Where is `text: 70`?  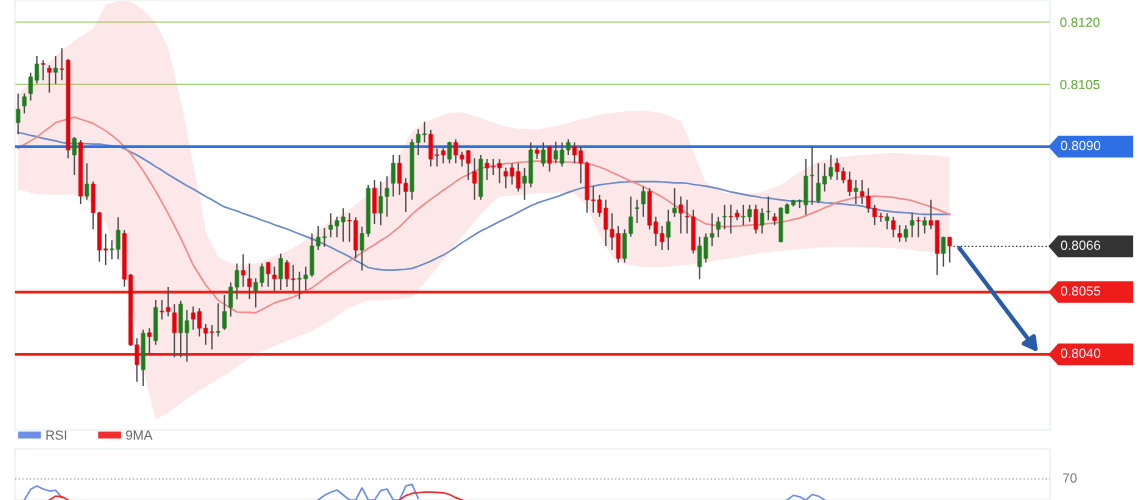 text: 70 is located at coordinates (1070, 478).